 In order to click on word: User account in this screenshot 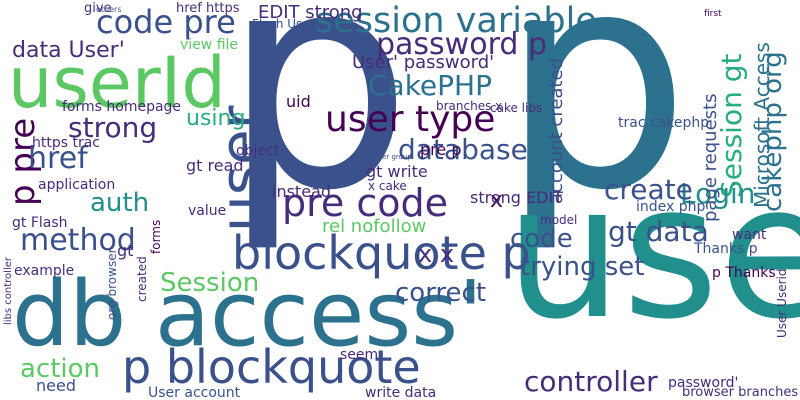, I will do `click(194, 392)`.